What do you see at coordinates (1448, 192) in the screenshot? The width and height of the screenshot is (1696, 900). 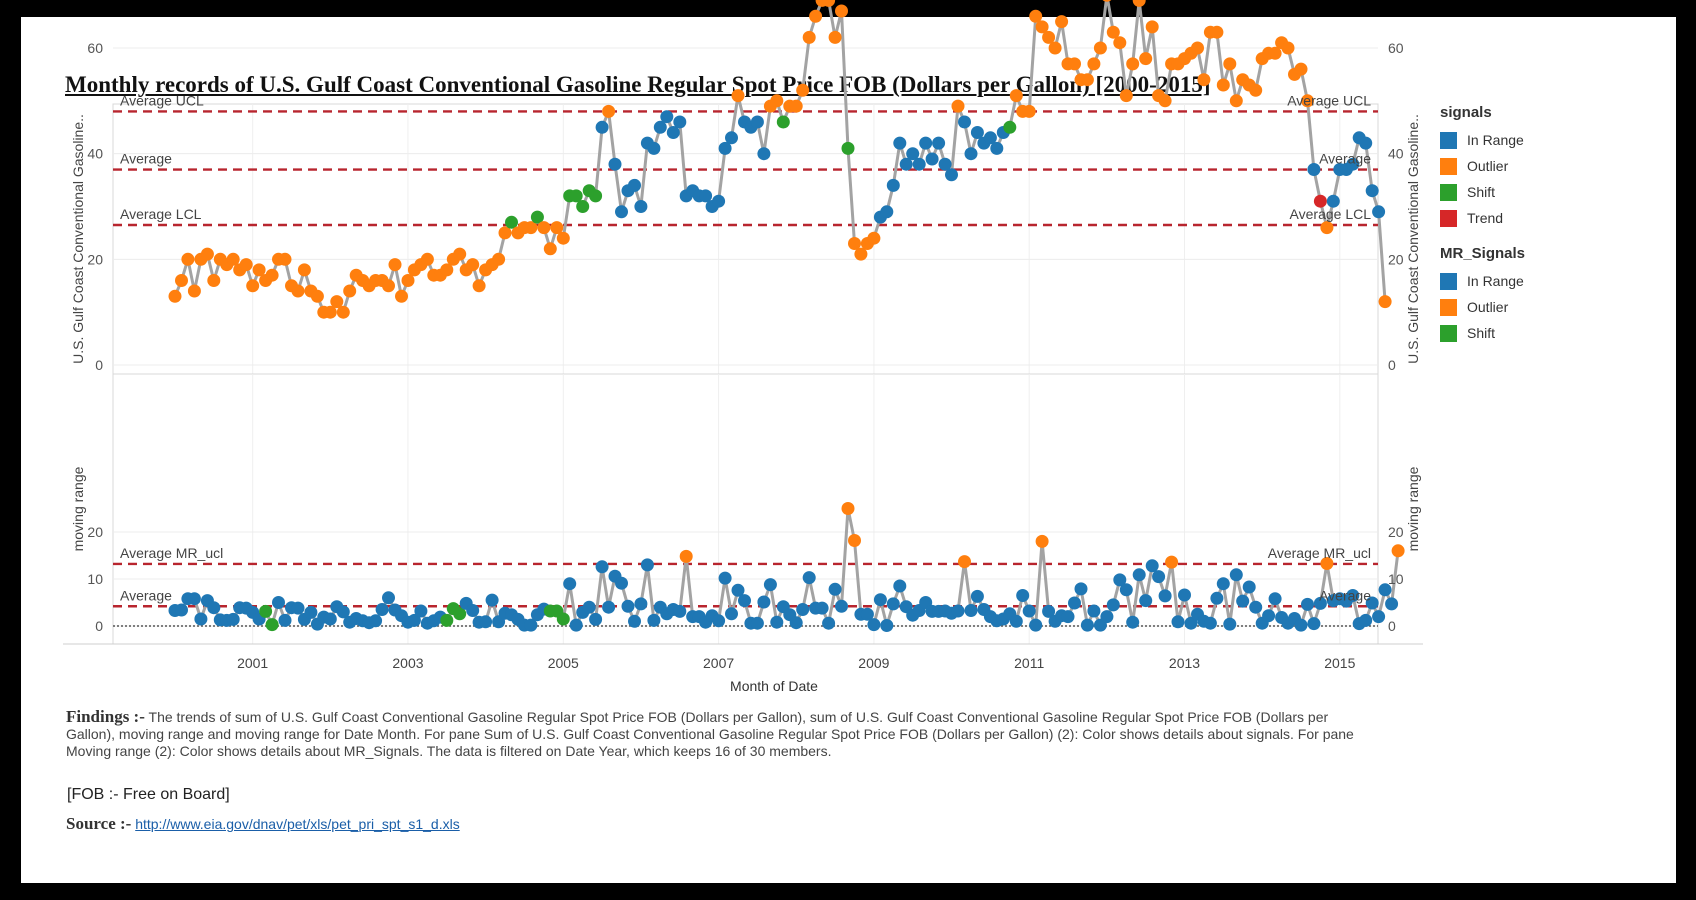 I see `legend-signal-swatch` at bounding box center [1448, 192].